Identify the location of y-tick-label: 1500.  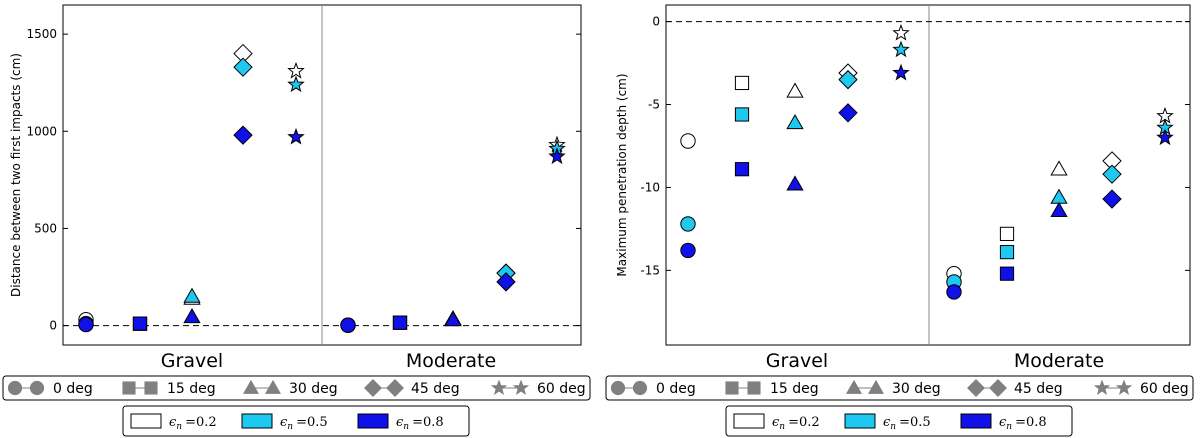
(41, 34).